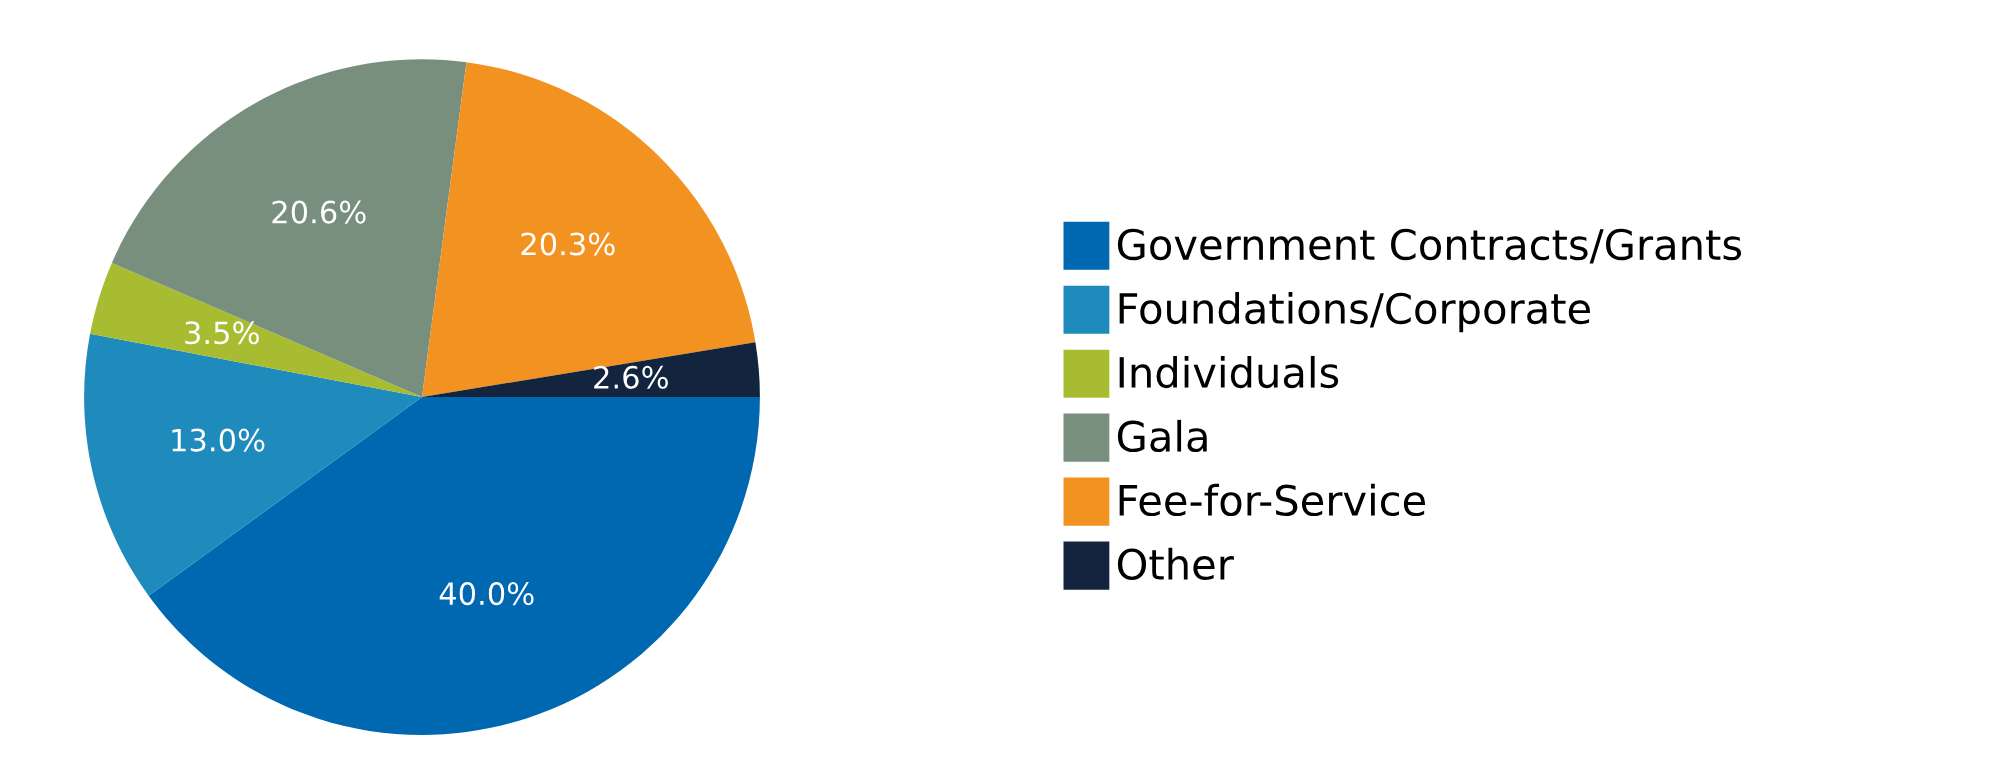  Describe the element at coordinates (319, 212) in the screenshot. I see `data-label: 20.6%` at that location.